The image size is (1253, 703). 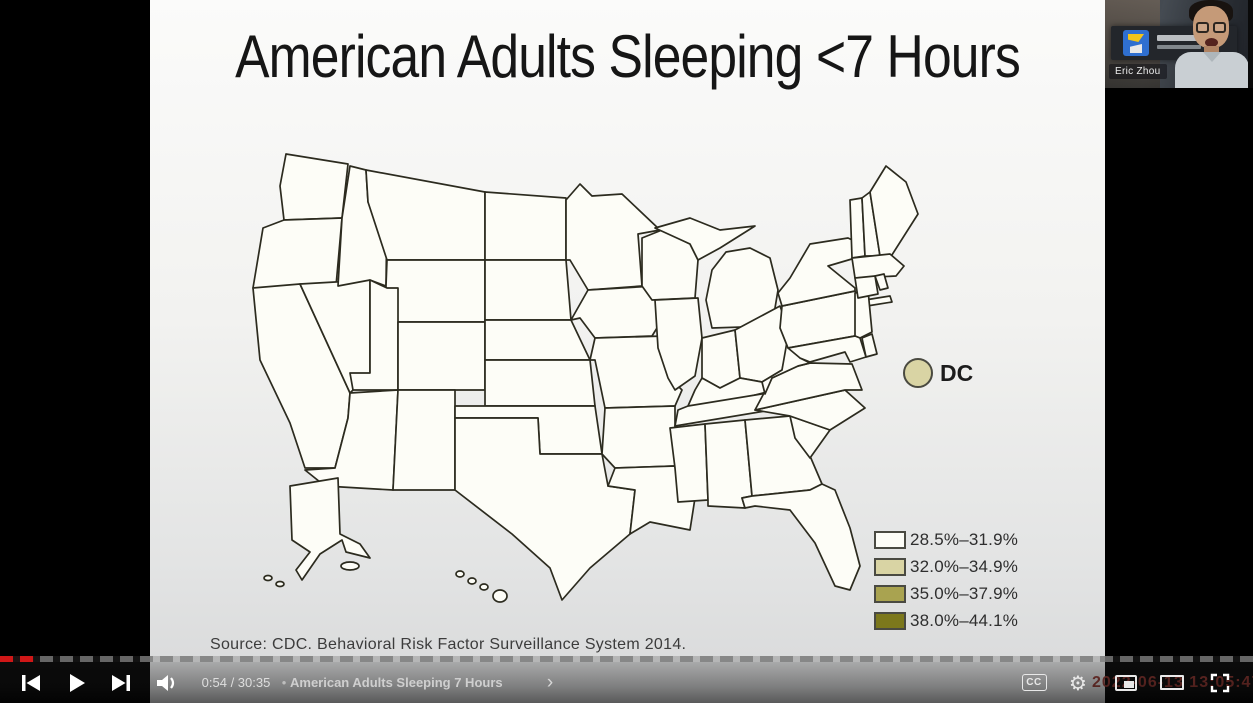 I want to click on presenter-name-tag: Eric Zhou, so click(x=1138, y=71).